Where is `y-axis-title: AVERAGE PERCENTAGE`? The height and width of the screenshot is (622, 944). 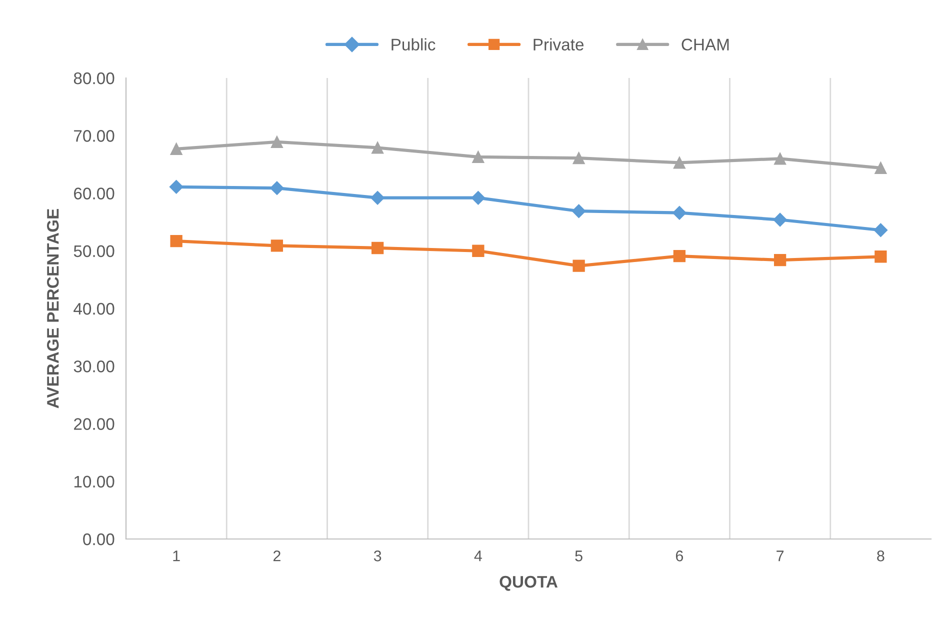 y-axis-title: AVERAGE PERCENTAGE is located at coordinates (52, 308).